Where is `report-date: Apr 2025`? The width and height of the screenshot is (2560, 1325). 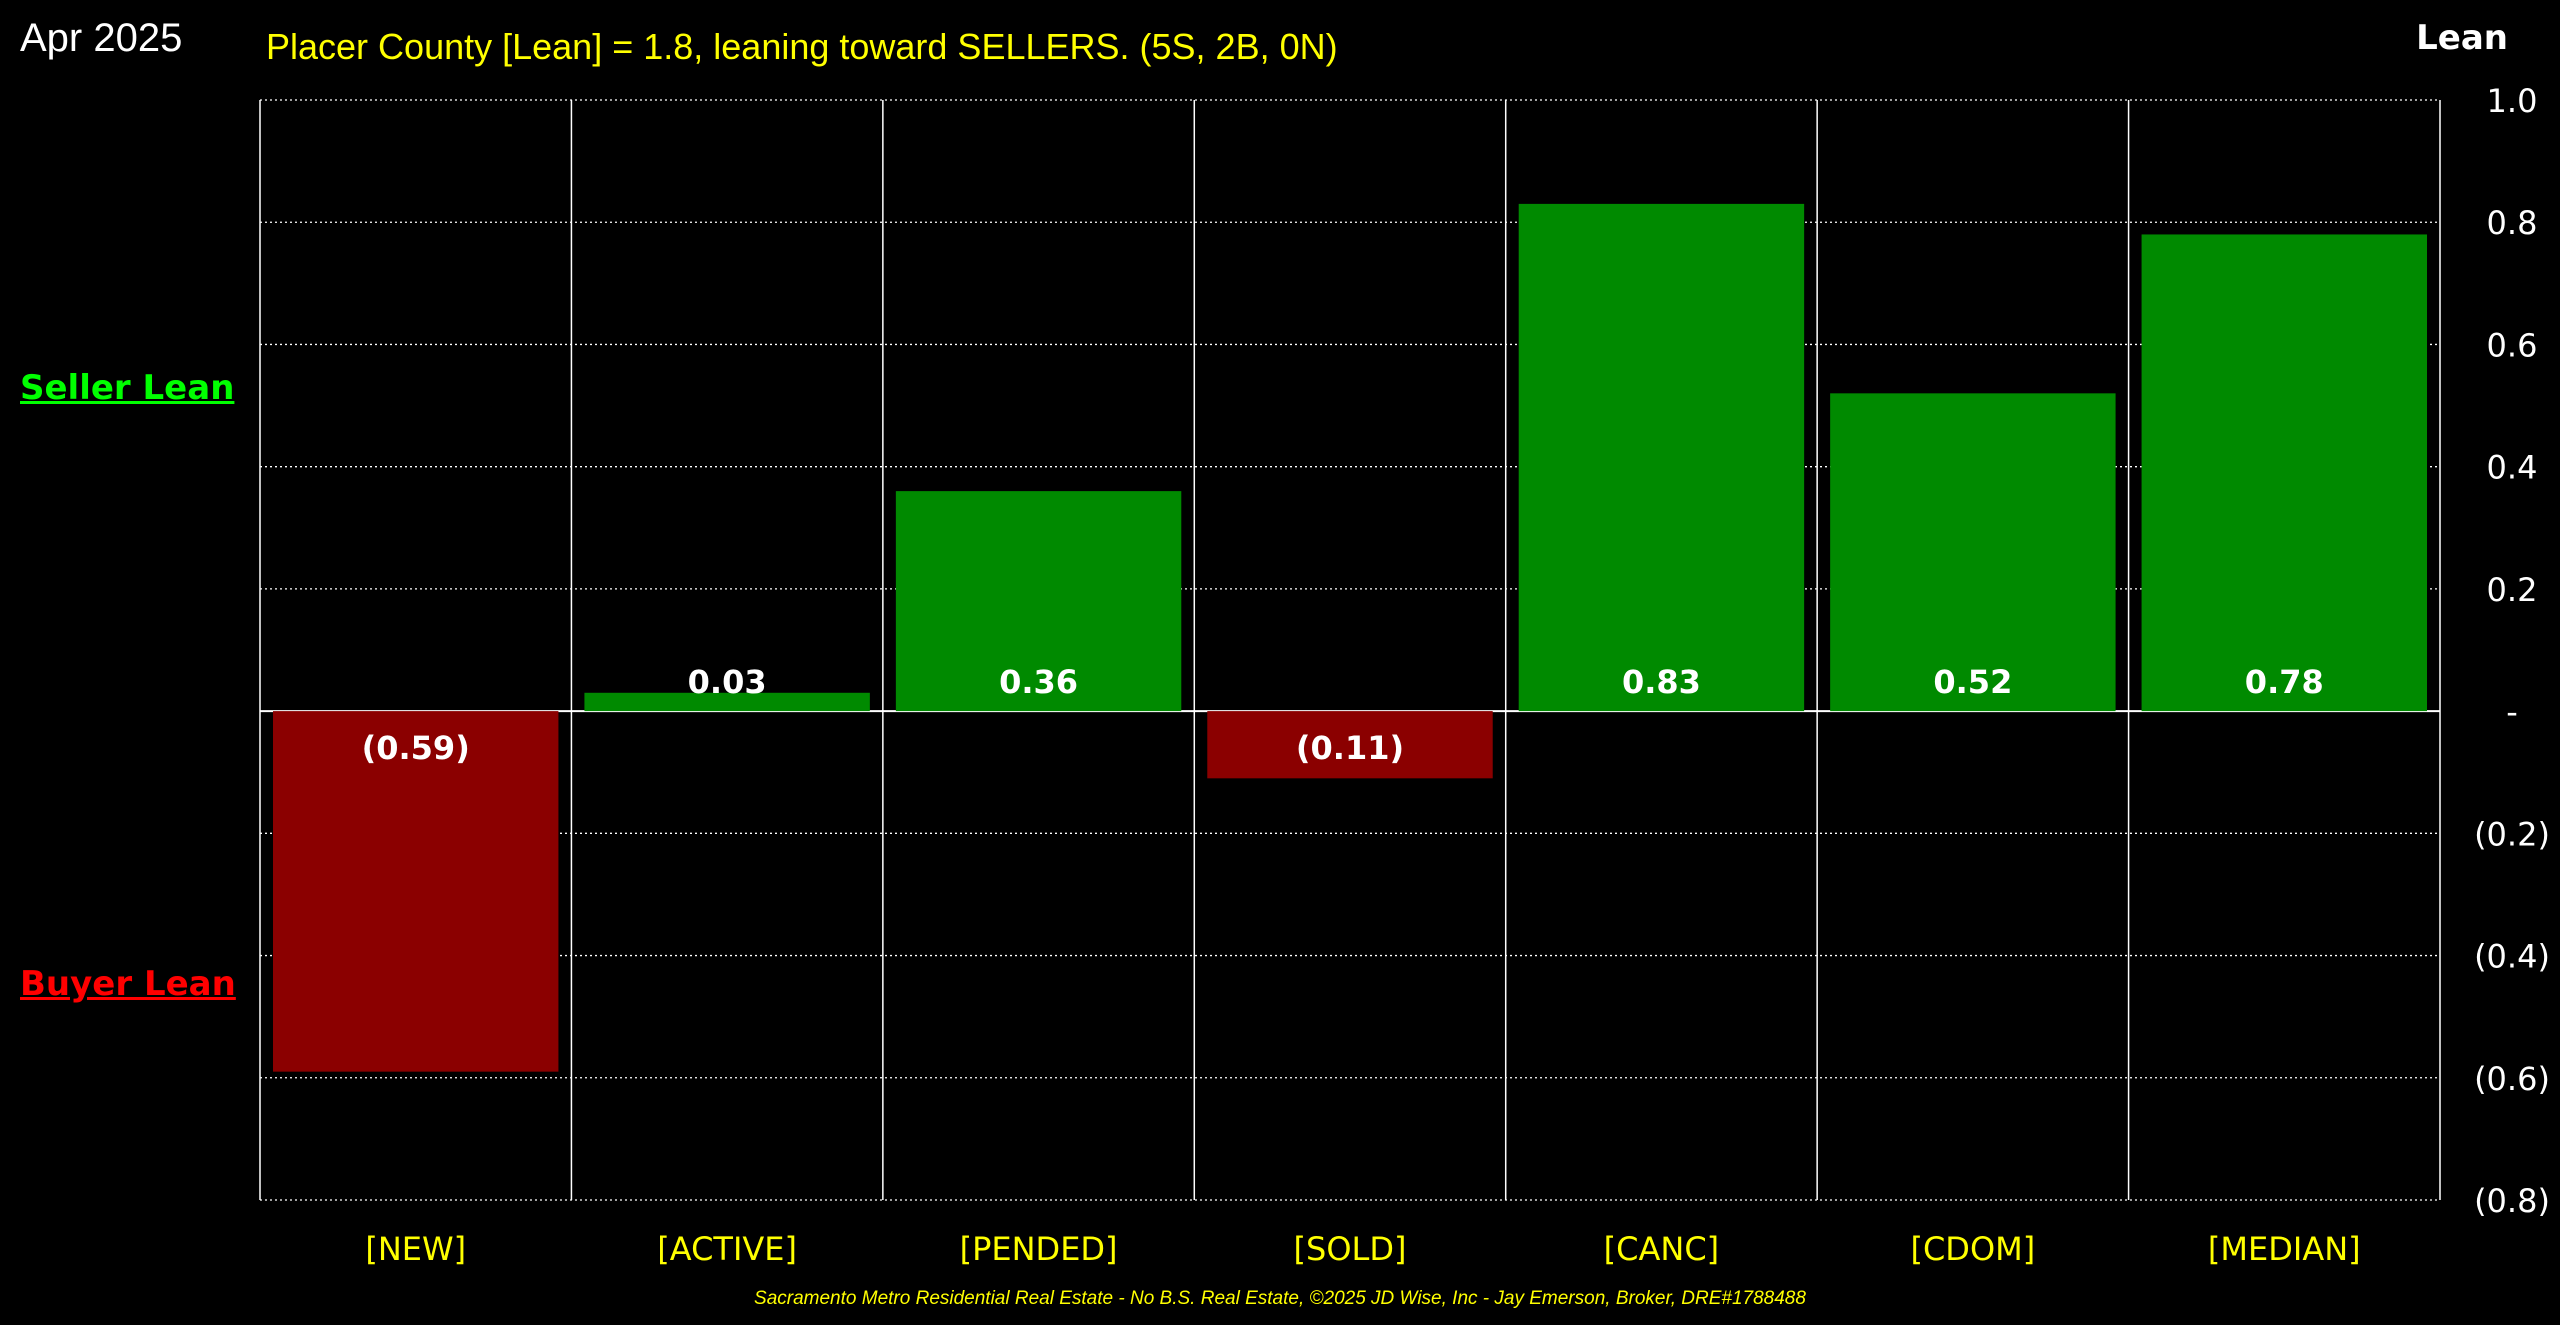
report-date: Apr 2025 is located at coordinates (101, 38).